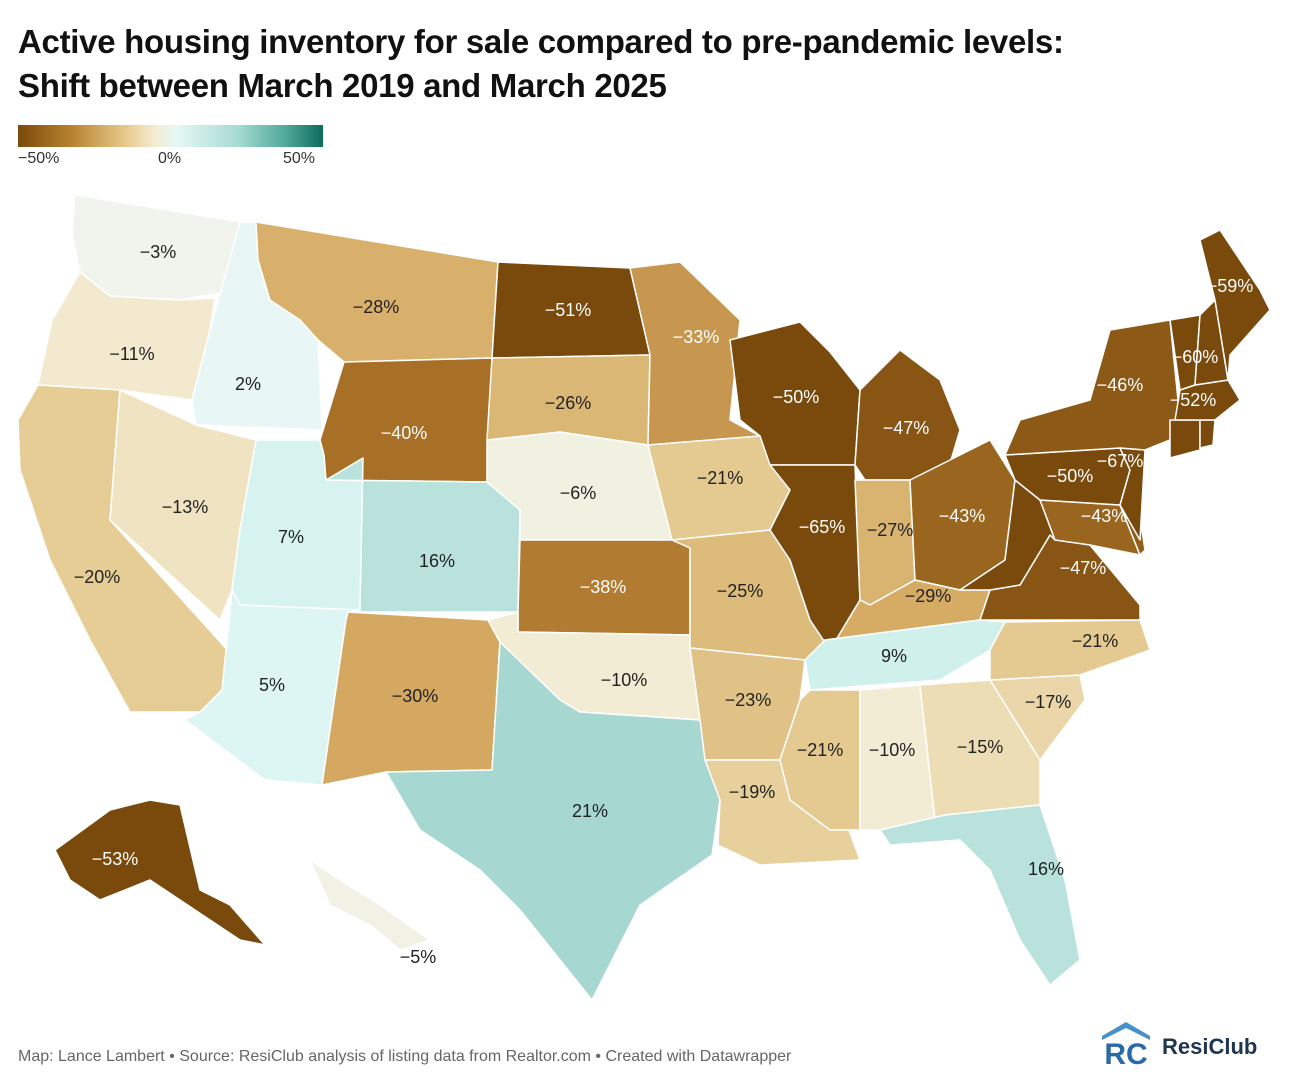  Describe the element at coordinates (97, 577) in the screenshot. I see `state-label-ca: −20%` at that location.